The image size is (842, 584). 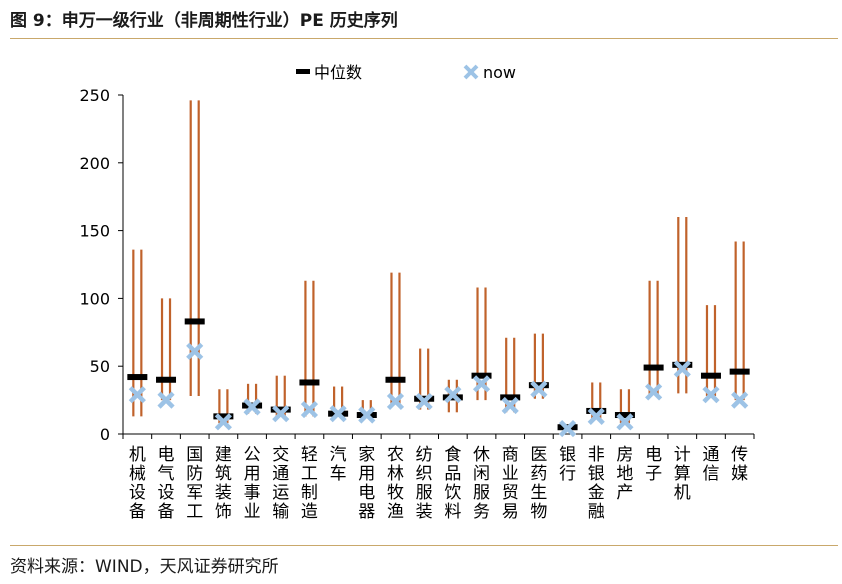 I want to click on legend-median-label: 中位数, so click(x=338, y=72).